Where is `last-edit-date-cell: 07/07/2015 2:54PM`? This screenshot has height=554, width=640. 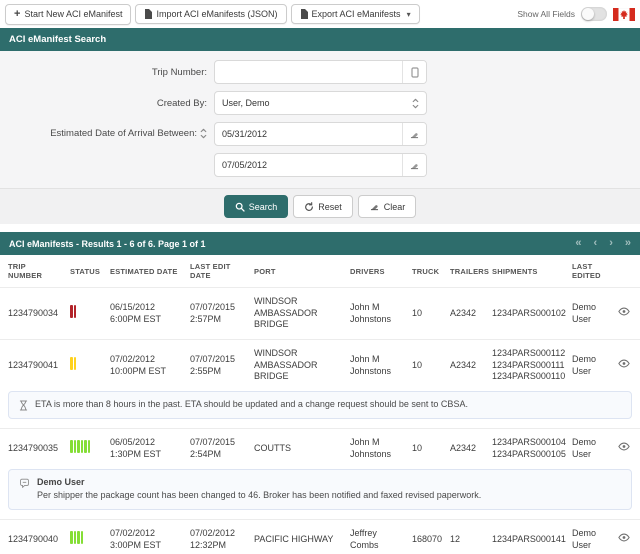 last-edit-date-cell: 07/07/2015 2:54PM is located at coordinates (218, 448).